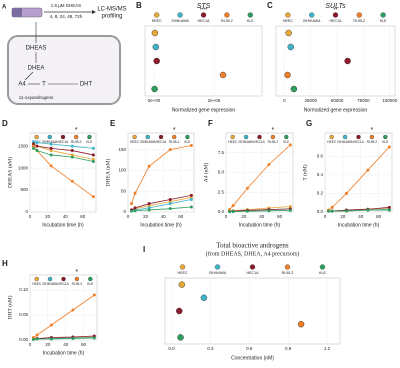 Image resolution: width=400 pixels, height=368 pixels. What do you see at coordinates (205, 173) in the screenshot?
I see `y-axis-label: A4 (nM)` at bounding box center [205, 173].